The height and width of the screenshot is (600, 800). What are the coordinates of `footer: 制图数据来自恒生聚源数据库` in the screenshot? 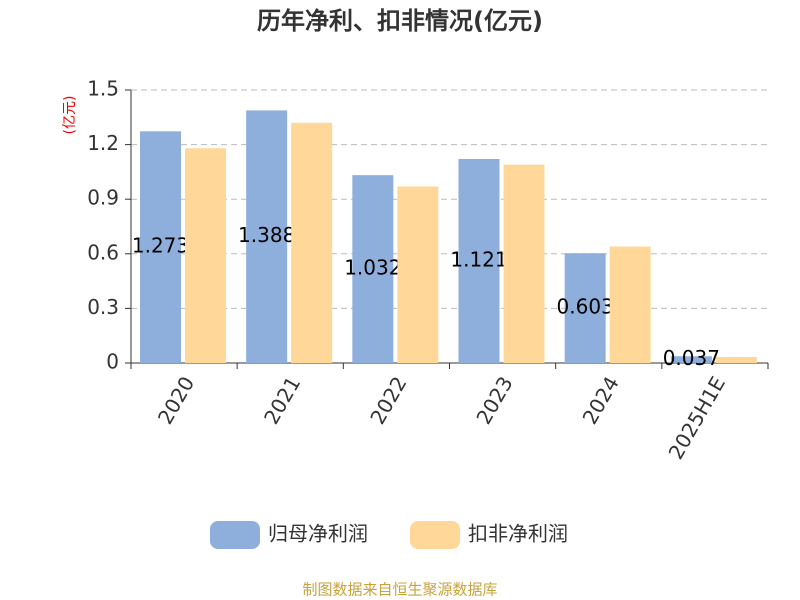 It's located at (399, 590).